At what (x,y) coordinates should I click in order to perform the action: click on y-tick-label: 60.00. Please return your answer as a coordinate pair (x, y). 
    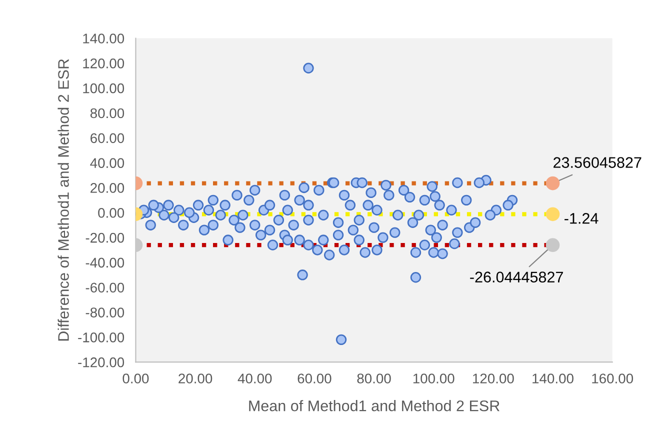
    Looking at the image, I should click on (107, 138).